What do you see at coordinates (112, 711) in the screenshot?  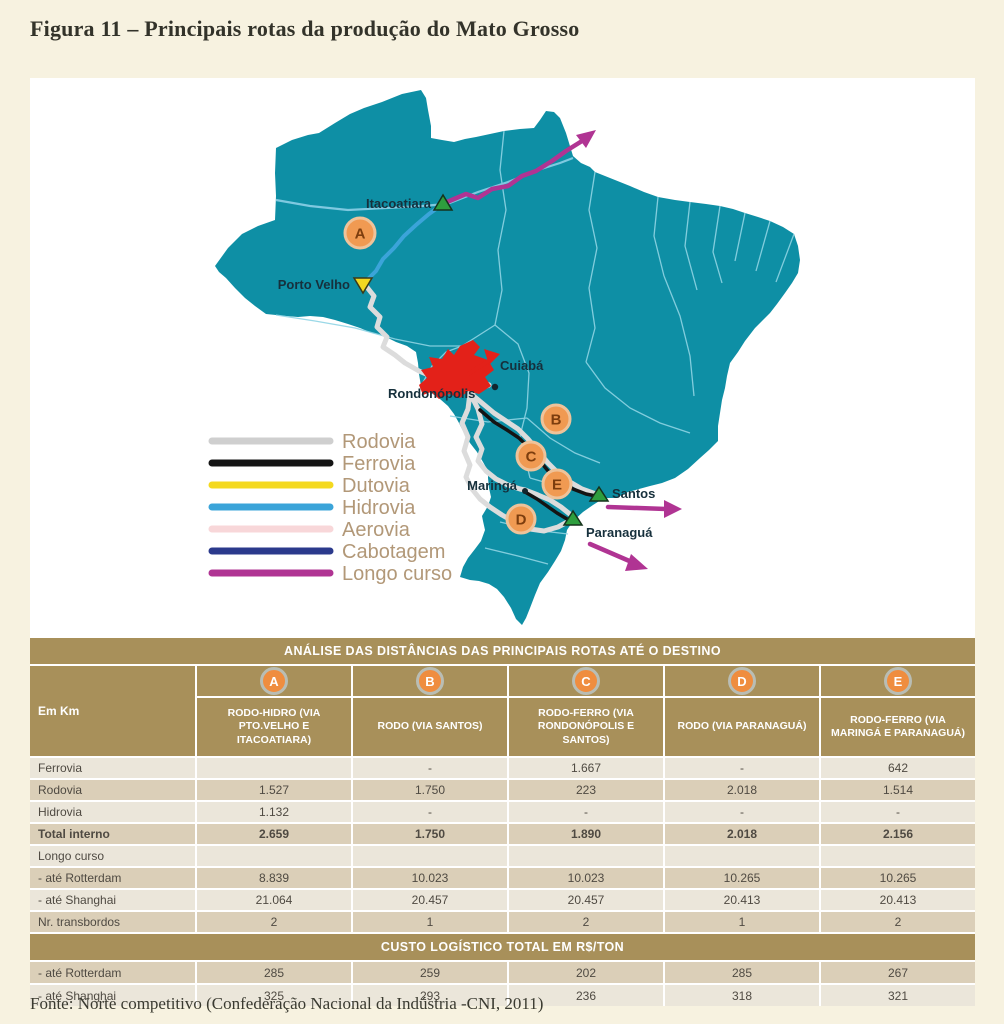 I see `unit-label-cell: Em Km` at bounding box center [112, 711].